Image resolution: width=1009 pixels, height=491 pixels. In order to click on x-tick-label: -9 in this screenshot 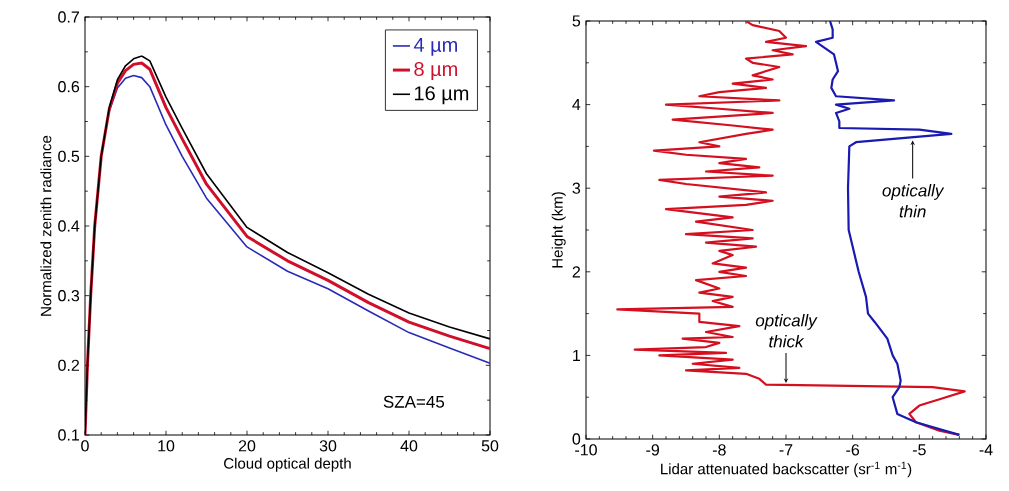, I will do `click(653, 450)`.